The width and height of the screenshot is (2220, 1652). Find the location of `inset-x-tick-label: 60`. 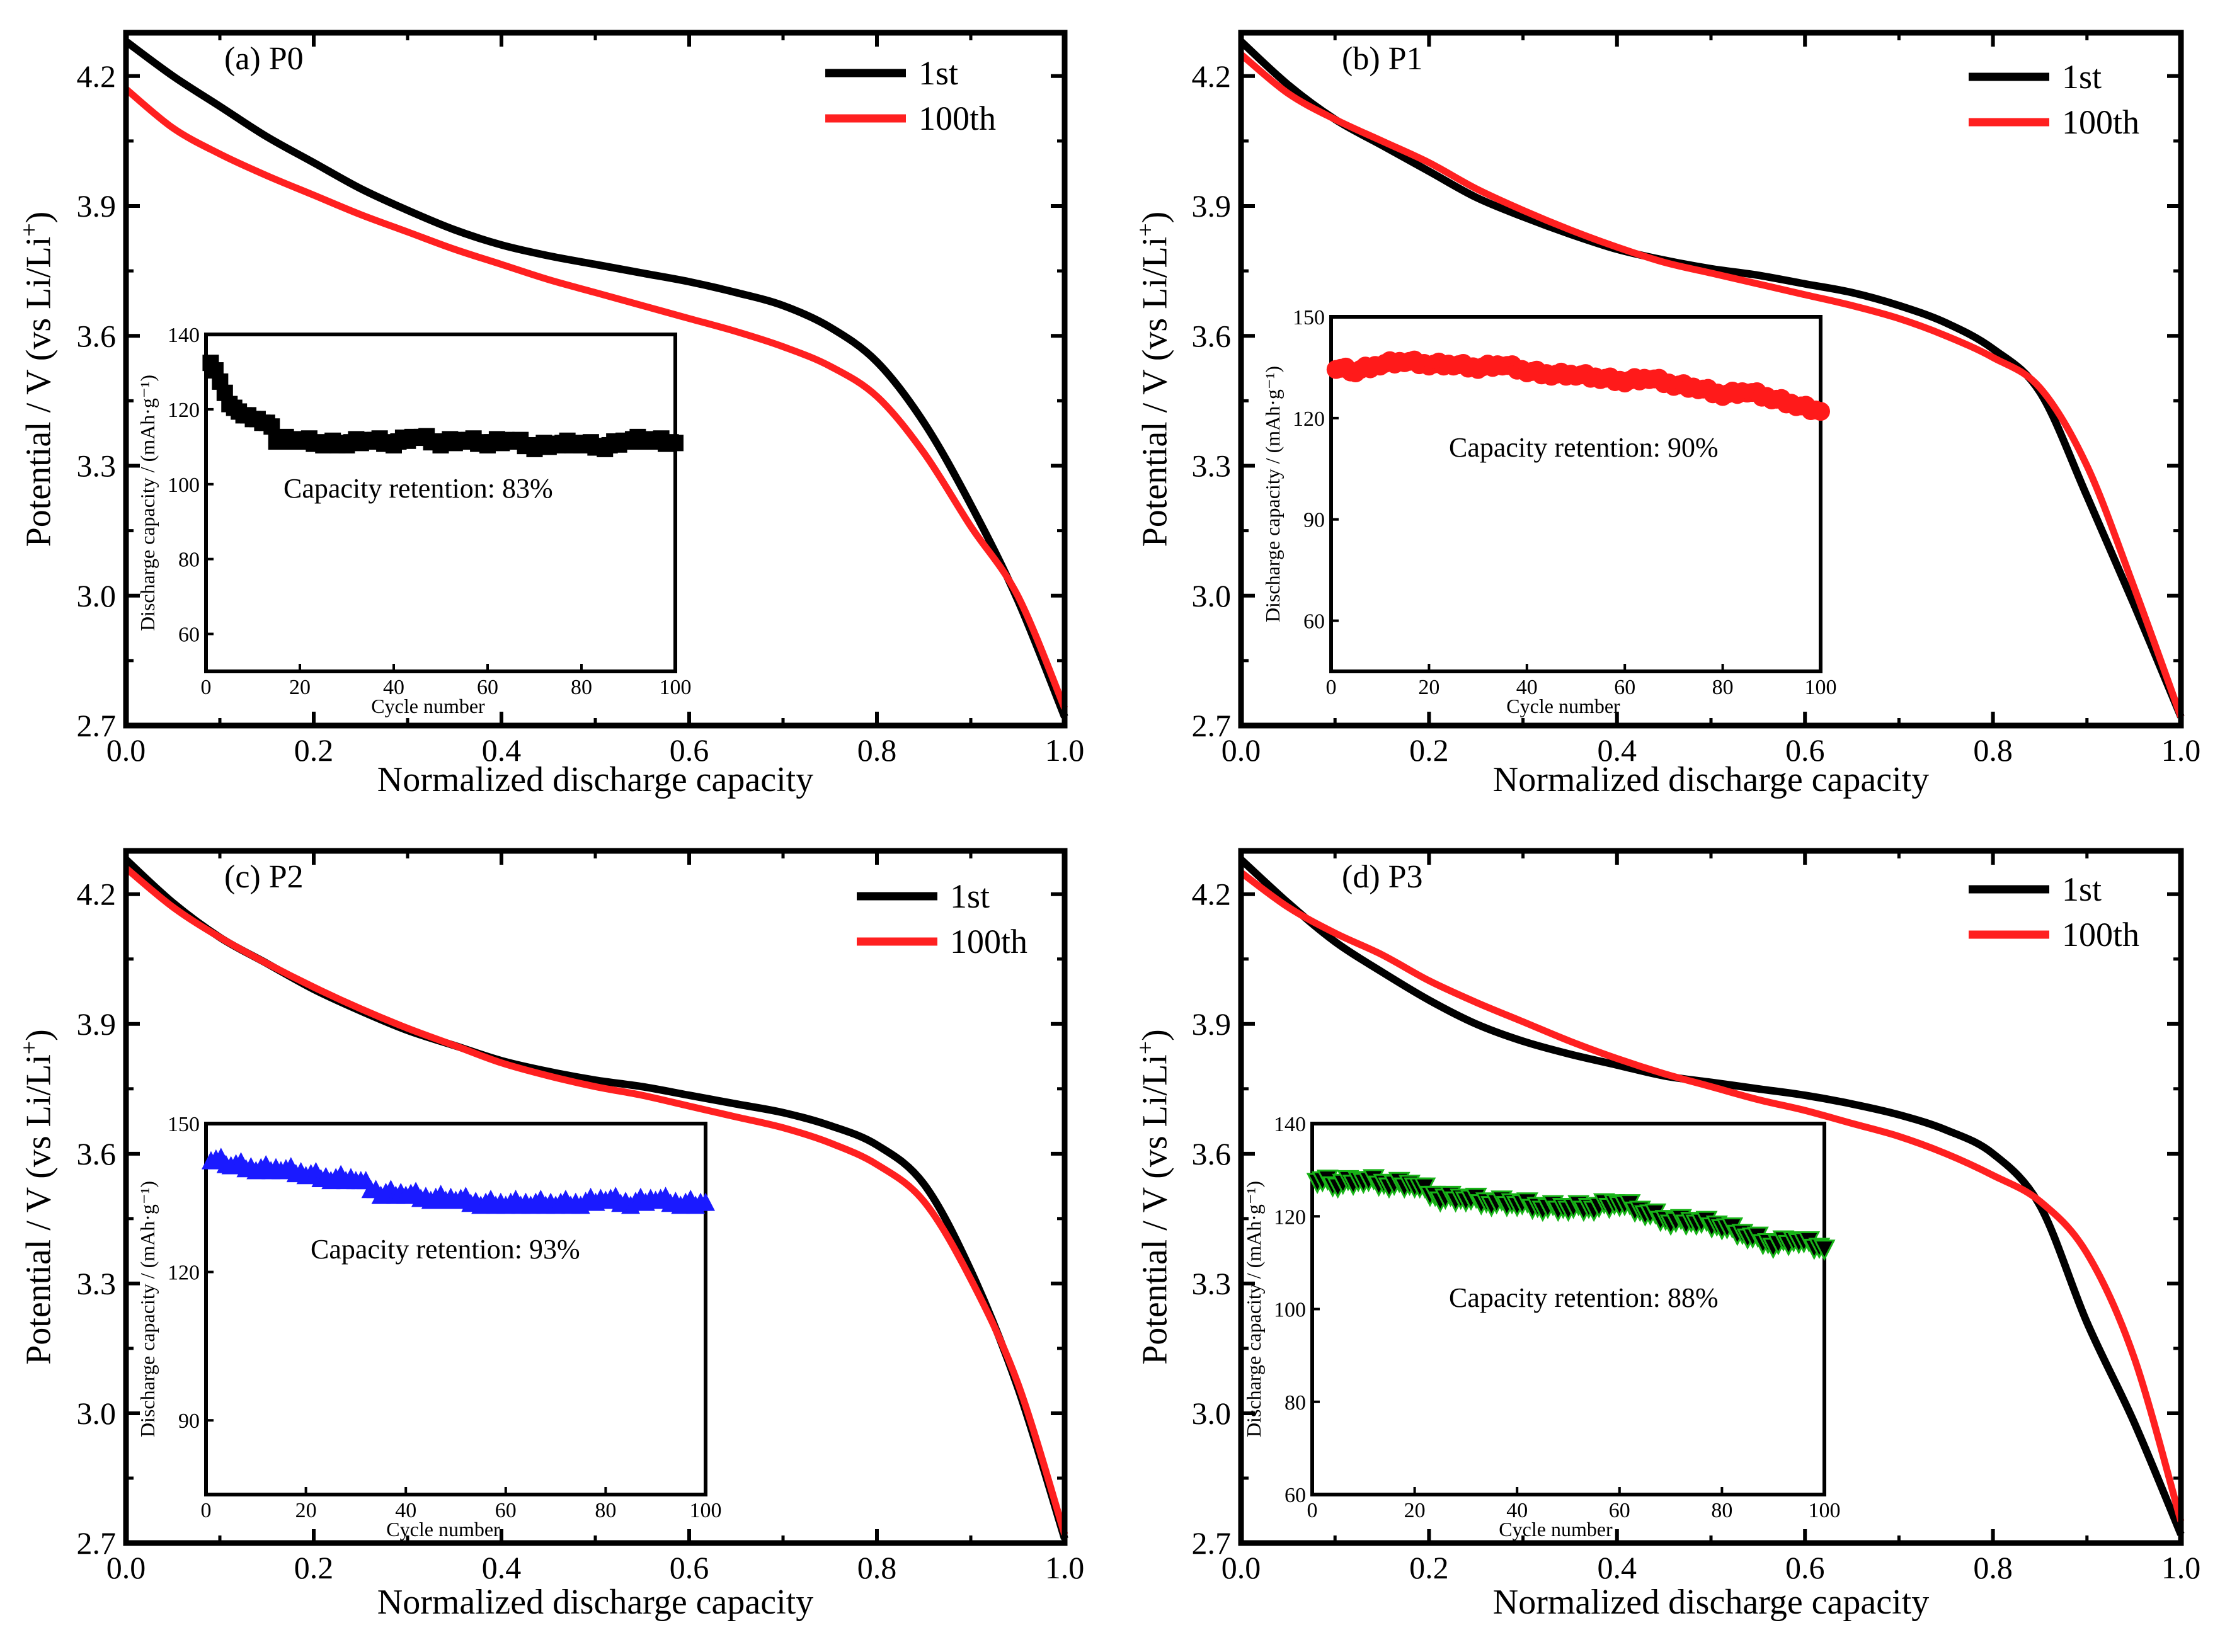

inset-x-tick-label: 60 is located at coordinates (487, 687).